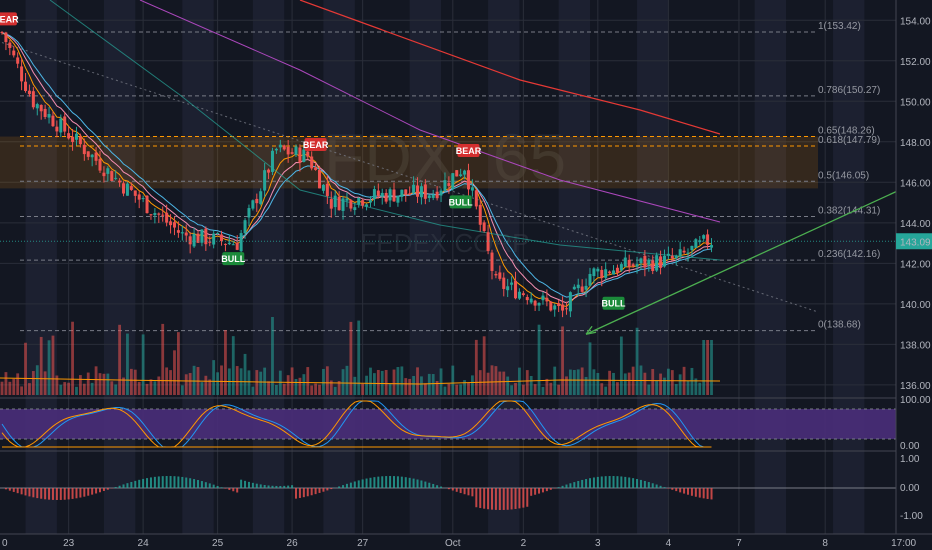 The image size is (932, 550). Describe the element at coordinates (466, 542) in the screenshot. I see `time-axis-bg` at that location.